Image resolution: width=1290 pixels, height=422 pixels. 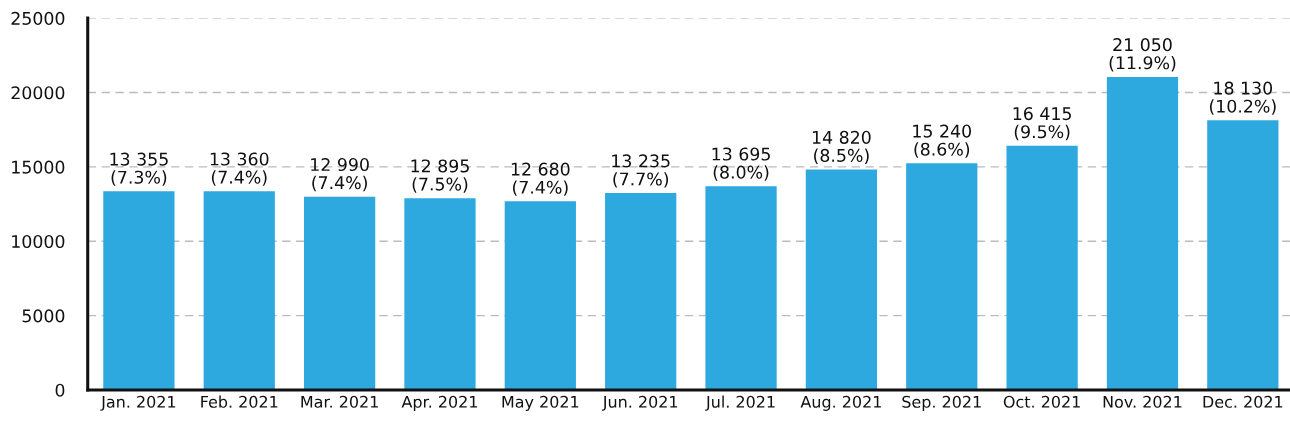 I want to click on x-tick-label: Mar. 2021, so click(x=339, y=401).